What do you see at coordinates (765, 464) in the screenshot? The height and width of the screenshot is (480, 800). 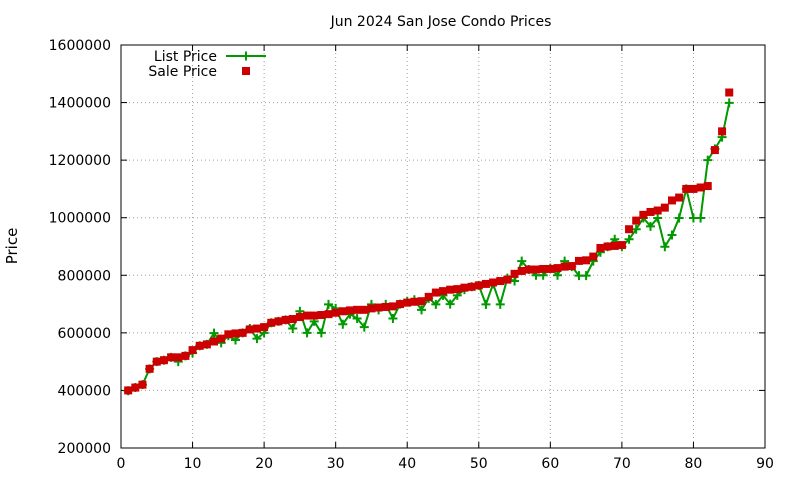 I see `x-tick-label: 90` at bounding box center [765, 464].